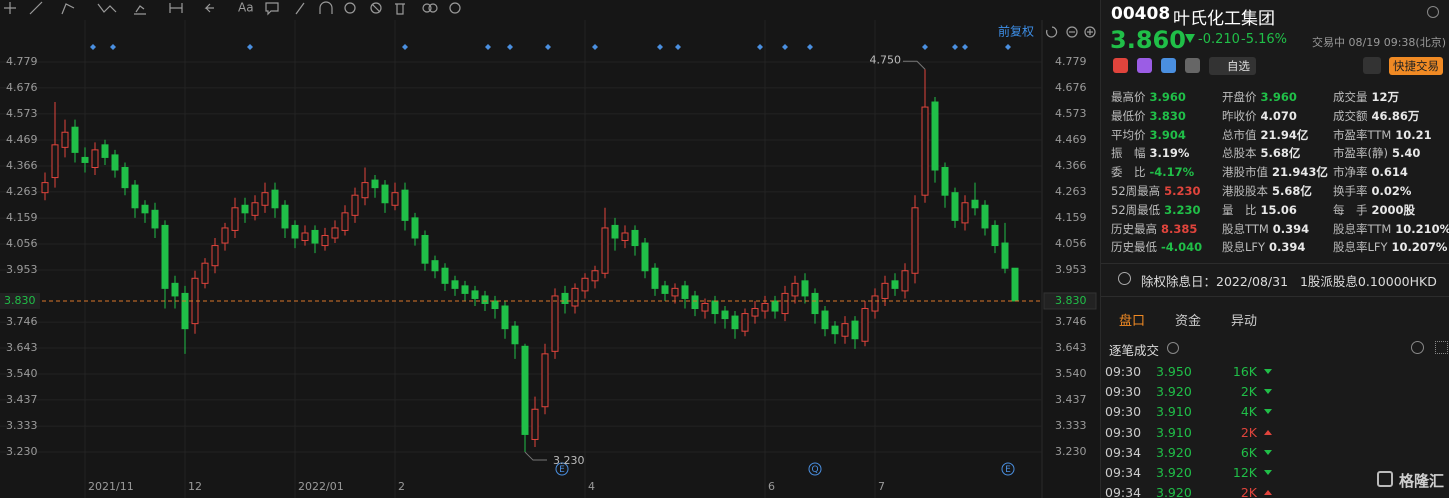 The image size is (1449, 498). What do you see at coordinates (1071, 139) in the screenshot?
I see `y-tick-label-right: 4.469` at bounding box center [1071, 139].